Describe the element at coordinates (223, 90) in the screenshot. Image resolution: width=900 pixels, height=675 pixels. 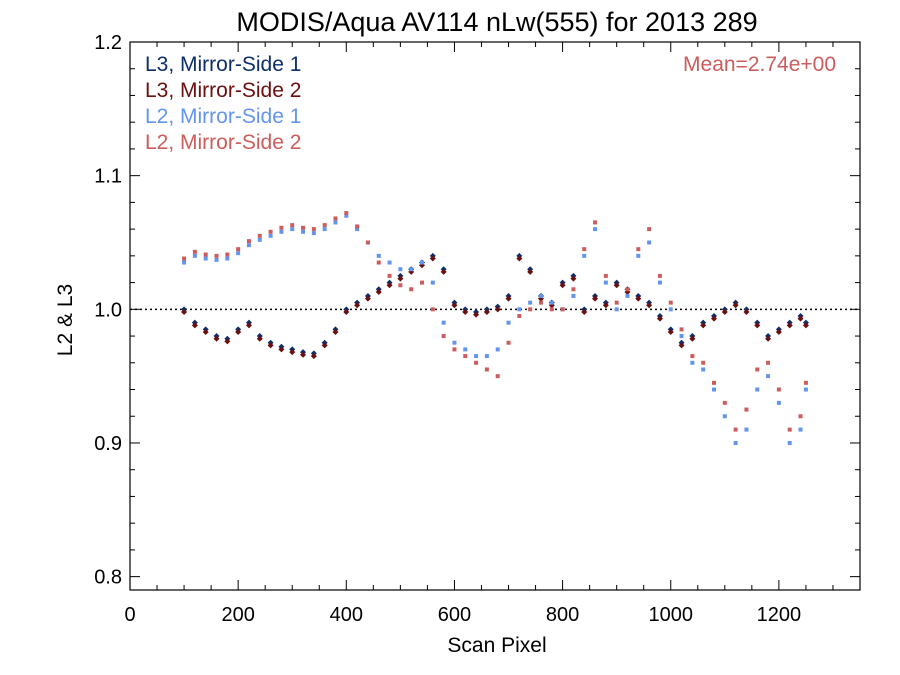
I see `legend-entry: L3, Mirror-Side 2` at that location.